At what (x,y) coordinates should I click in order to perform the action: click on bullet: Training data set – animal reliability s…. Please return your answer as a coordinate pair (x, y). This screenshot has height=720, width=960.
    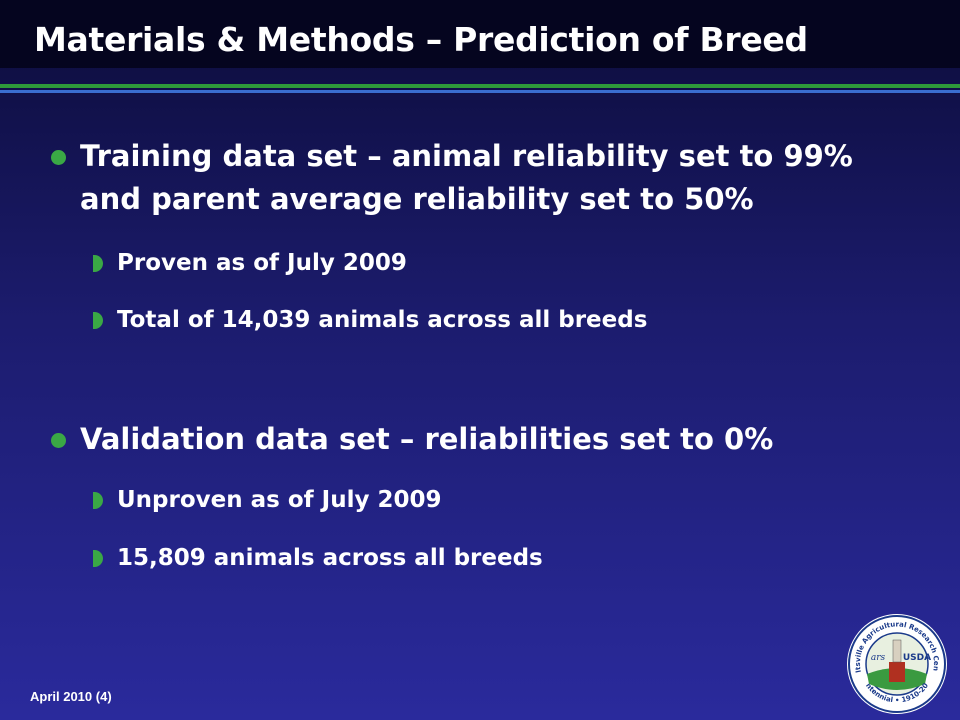
    Looking at the image, I should click on (485, 178).